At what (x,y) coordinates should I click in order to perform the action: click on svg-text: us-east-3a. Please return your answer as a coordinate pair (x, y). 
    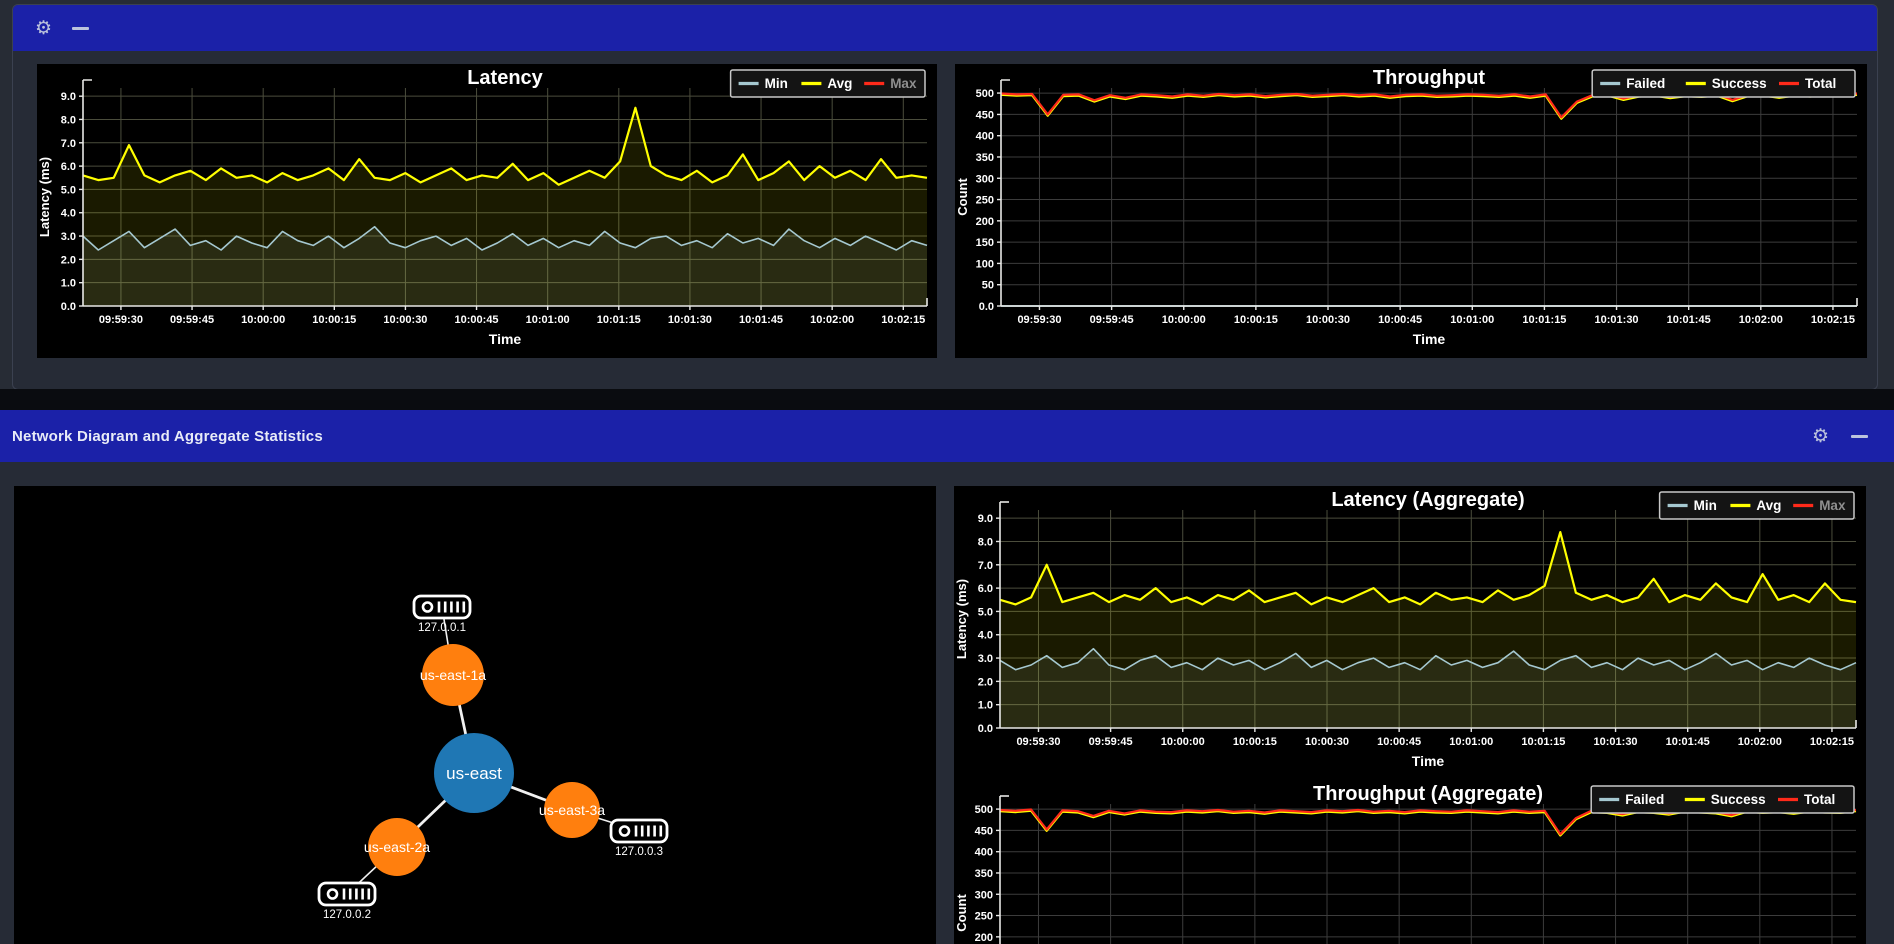
    Looking at the image, I should click on (572, 810).